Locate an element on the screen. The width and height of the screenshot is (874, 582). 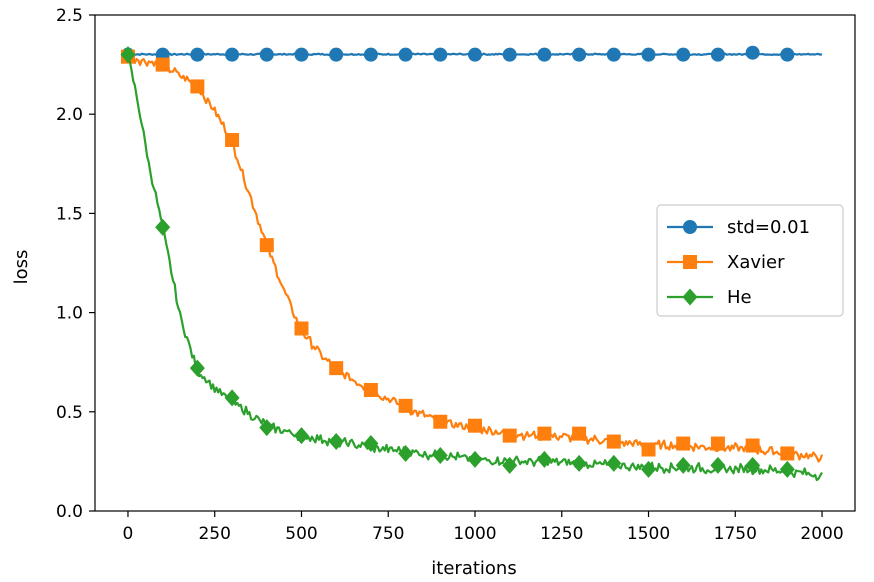
y-tick-label: 2.5 is located at coordinates (69, 16).